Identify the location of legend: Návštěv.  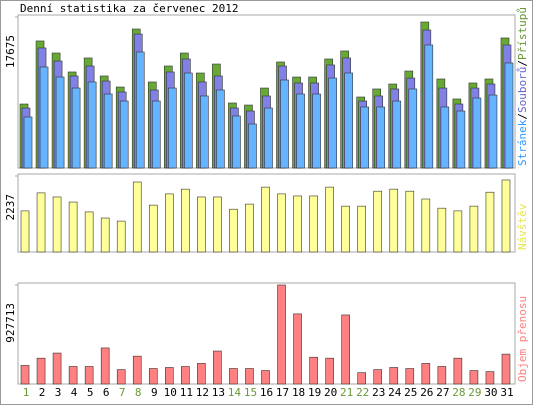
(522, 226).